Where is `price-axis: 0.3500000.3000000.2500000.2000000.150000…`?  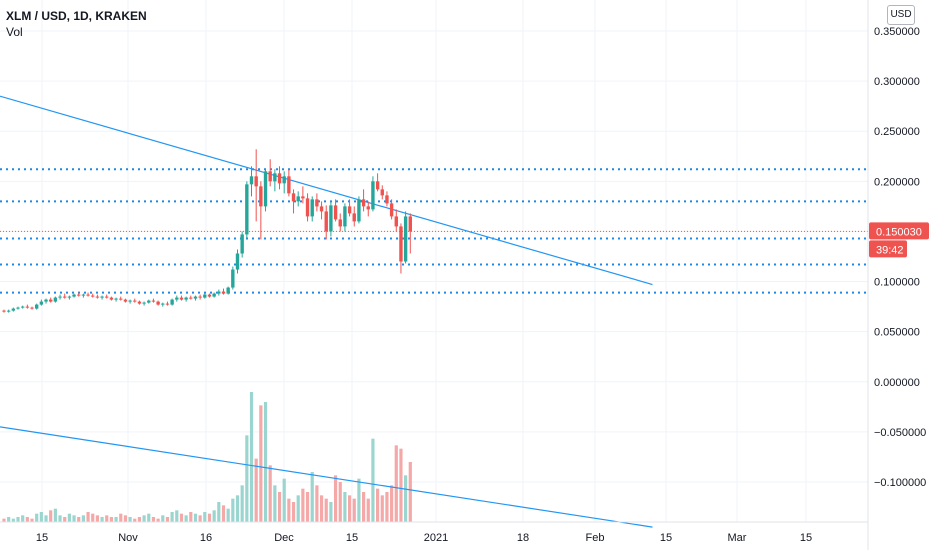
price-axis: 0.3500000.3000000.2500000.2000000.150000… is located at coordinates (896, 275).